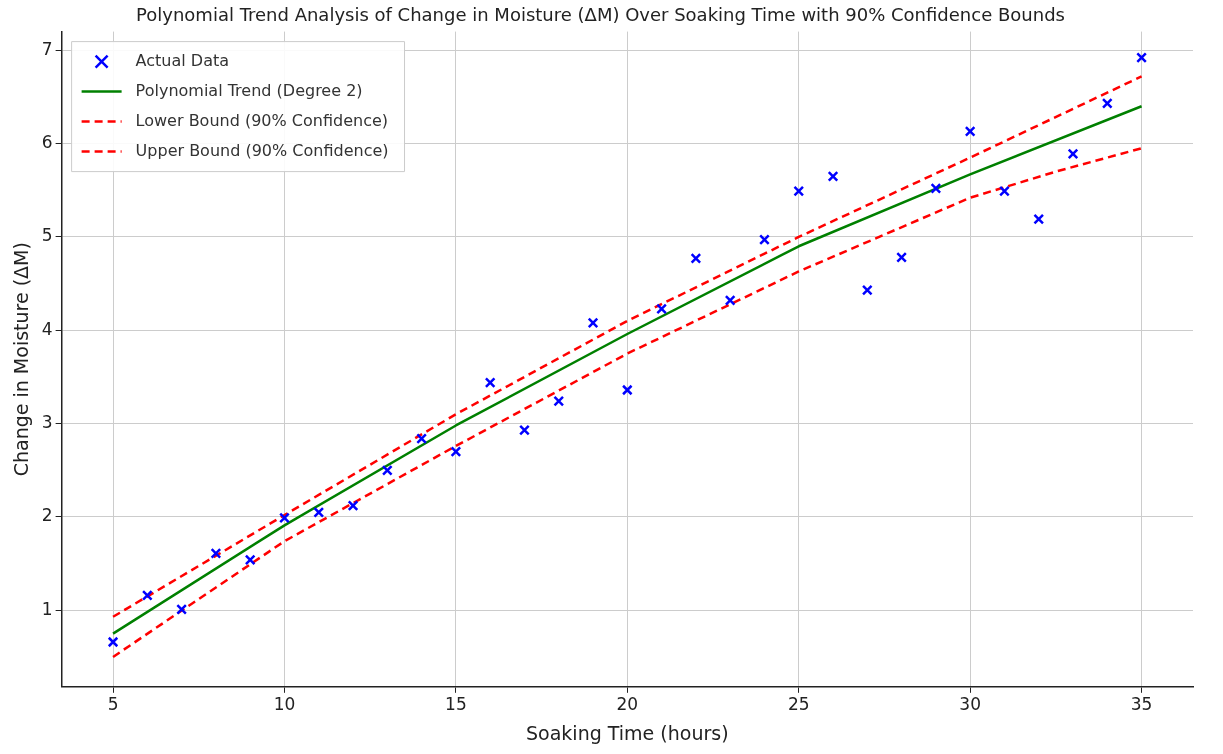 The height and width of the screenshot is (754, 1223). Describe the element at coordinates (21, 359) in the screenshot. I see `y-axis-title: Change in Moisture (ΔM)` at that location.